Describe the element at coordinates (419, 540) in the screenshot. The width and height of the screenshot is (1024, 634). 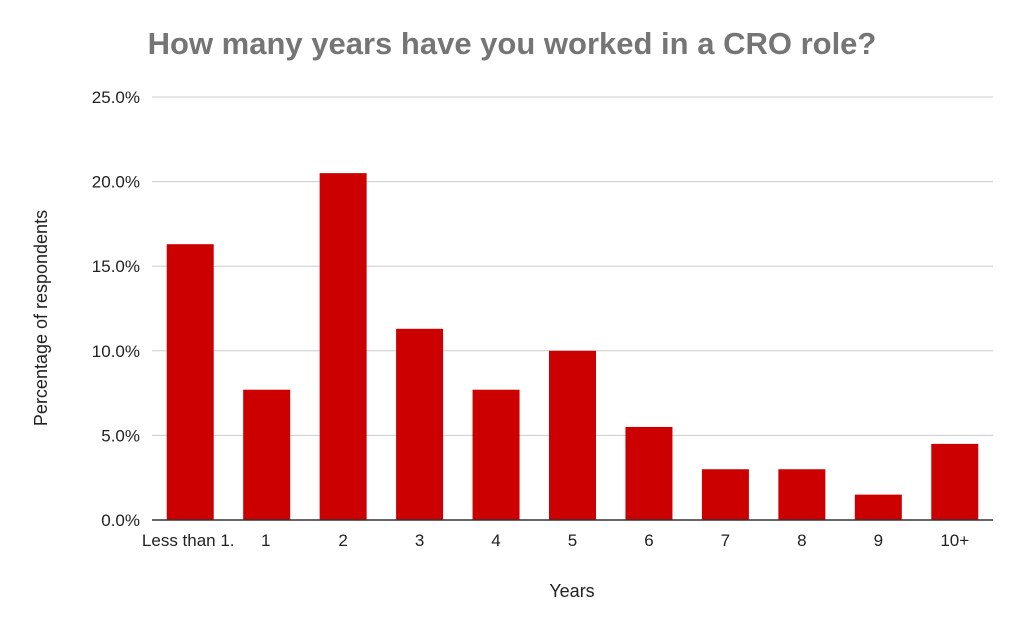
I see `x-tick-label: 3` at that location.